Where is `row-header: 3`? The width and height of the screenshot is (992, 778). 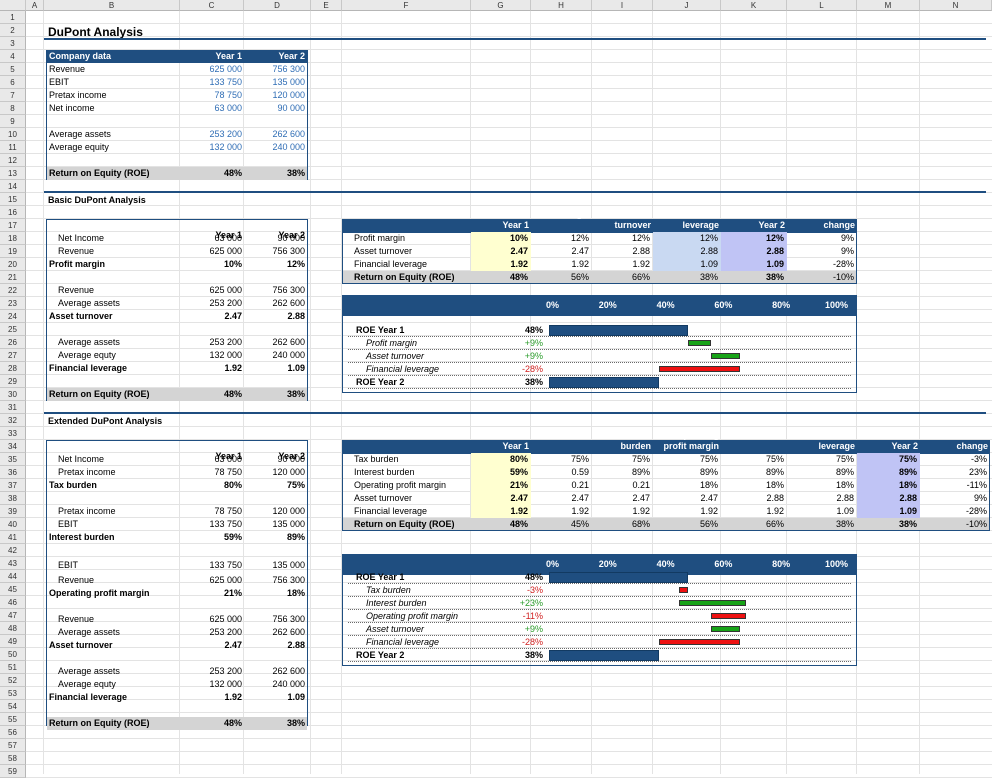 row-header: 3 is located at coordinates (13, 43).